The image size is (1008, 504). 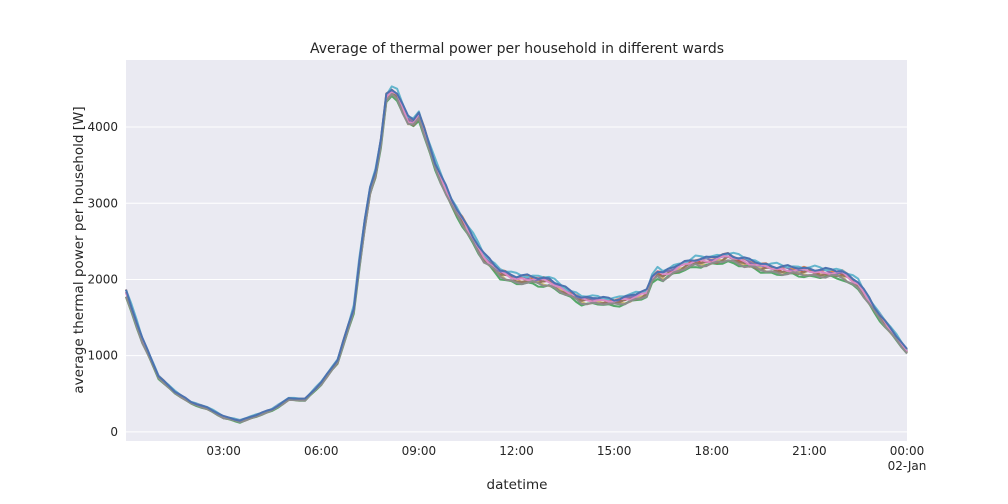 What do you see at coordinates (223, 451) in the screenshot?
I see `x-tick-label: 03:00` at bounding box center [223, 451].